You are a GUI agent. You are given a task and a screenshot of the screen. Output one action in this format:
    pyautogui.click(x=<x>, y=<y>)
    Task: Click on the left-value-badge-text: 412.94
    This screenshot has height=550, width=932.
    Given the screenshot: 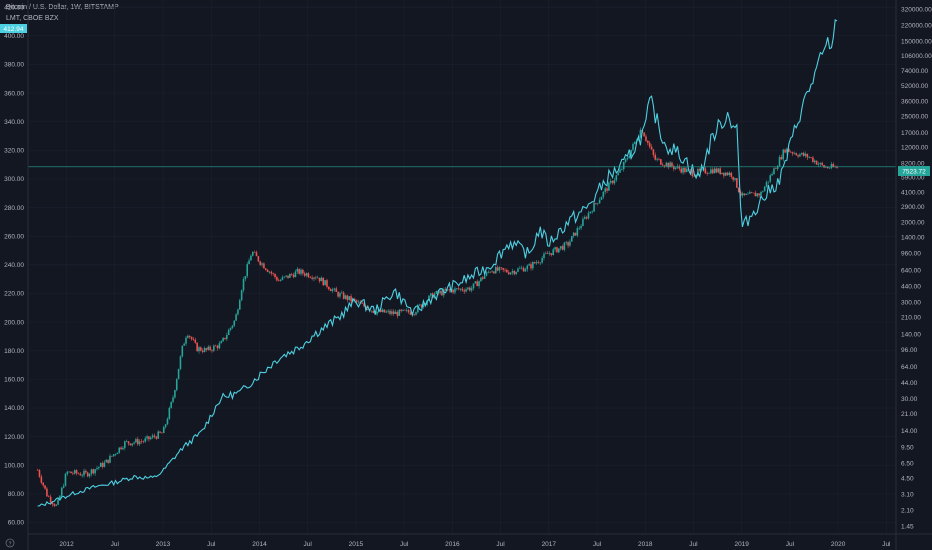 What is the action you would take?
    pyautogui.click(x=14, y=29)
    